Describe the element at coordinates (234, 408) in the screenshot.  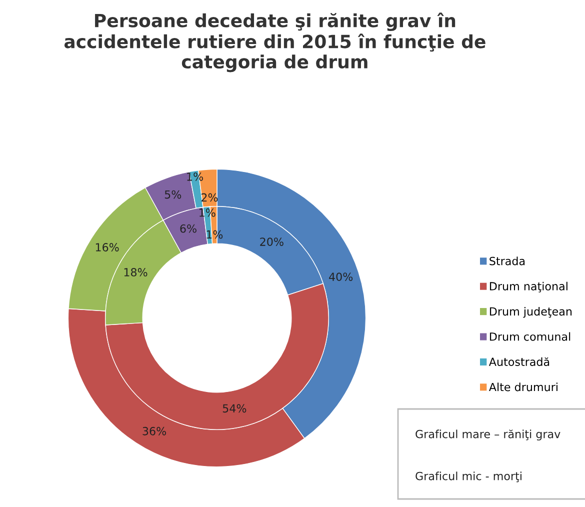
I see `data-label: 54%` at that location.